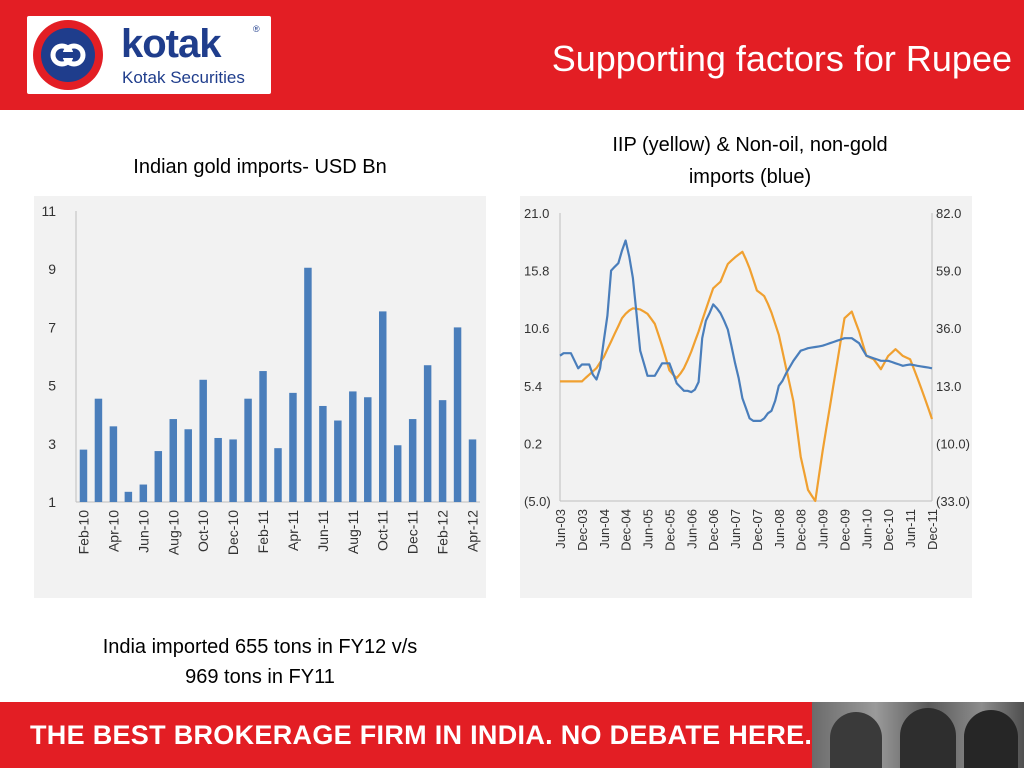  What do you see at coordinates (626, 530) in the screenshot?
I see `x-tick-label: Dec-04` at bounding box center [626, 530].